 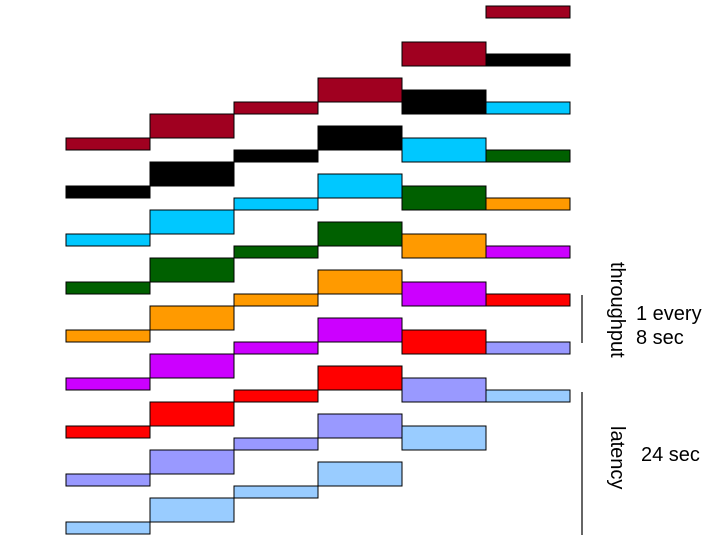 I want to click on latency-value: 24 sec, so click(x=670, y=455).